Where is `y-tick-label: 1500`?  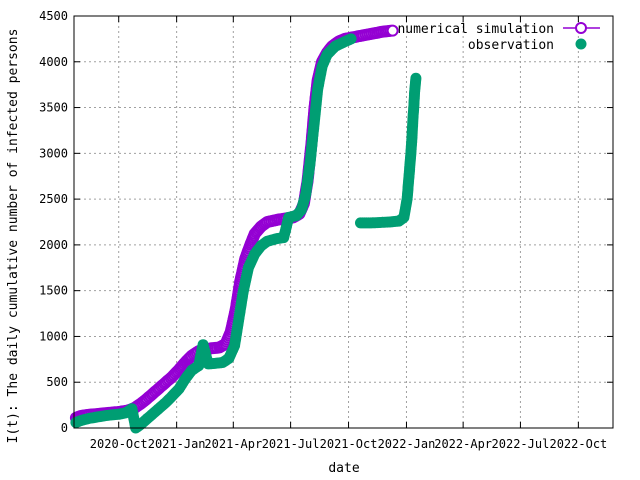 y-tick-label: 1500 is located at coordinates (53, 291).